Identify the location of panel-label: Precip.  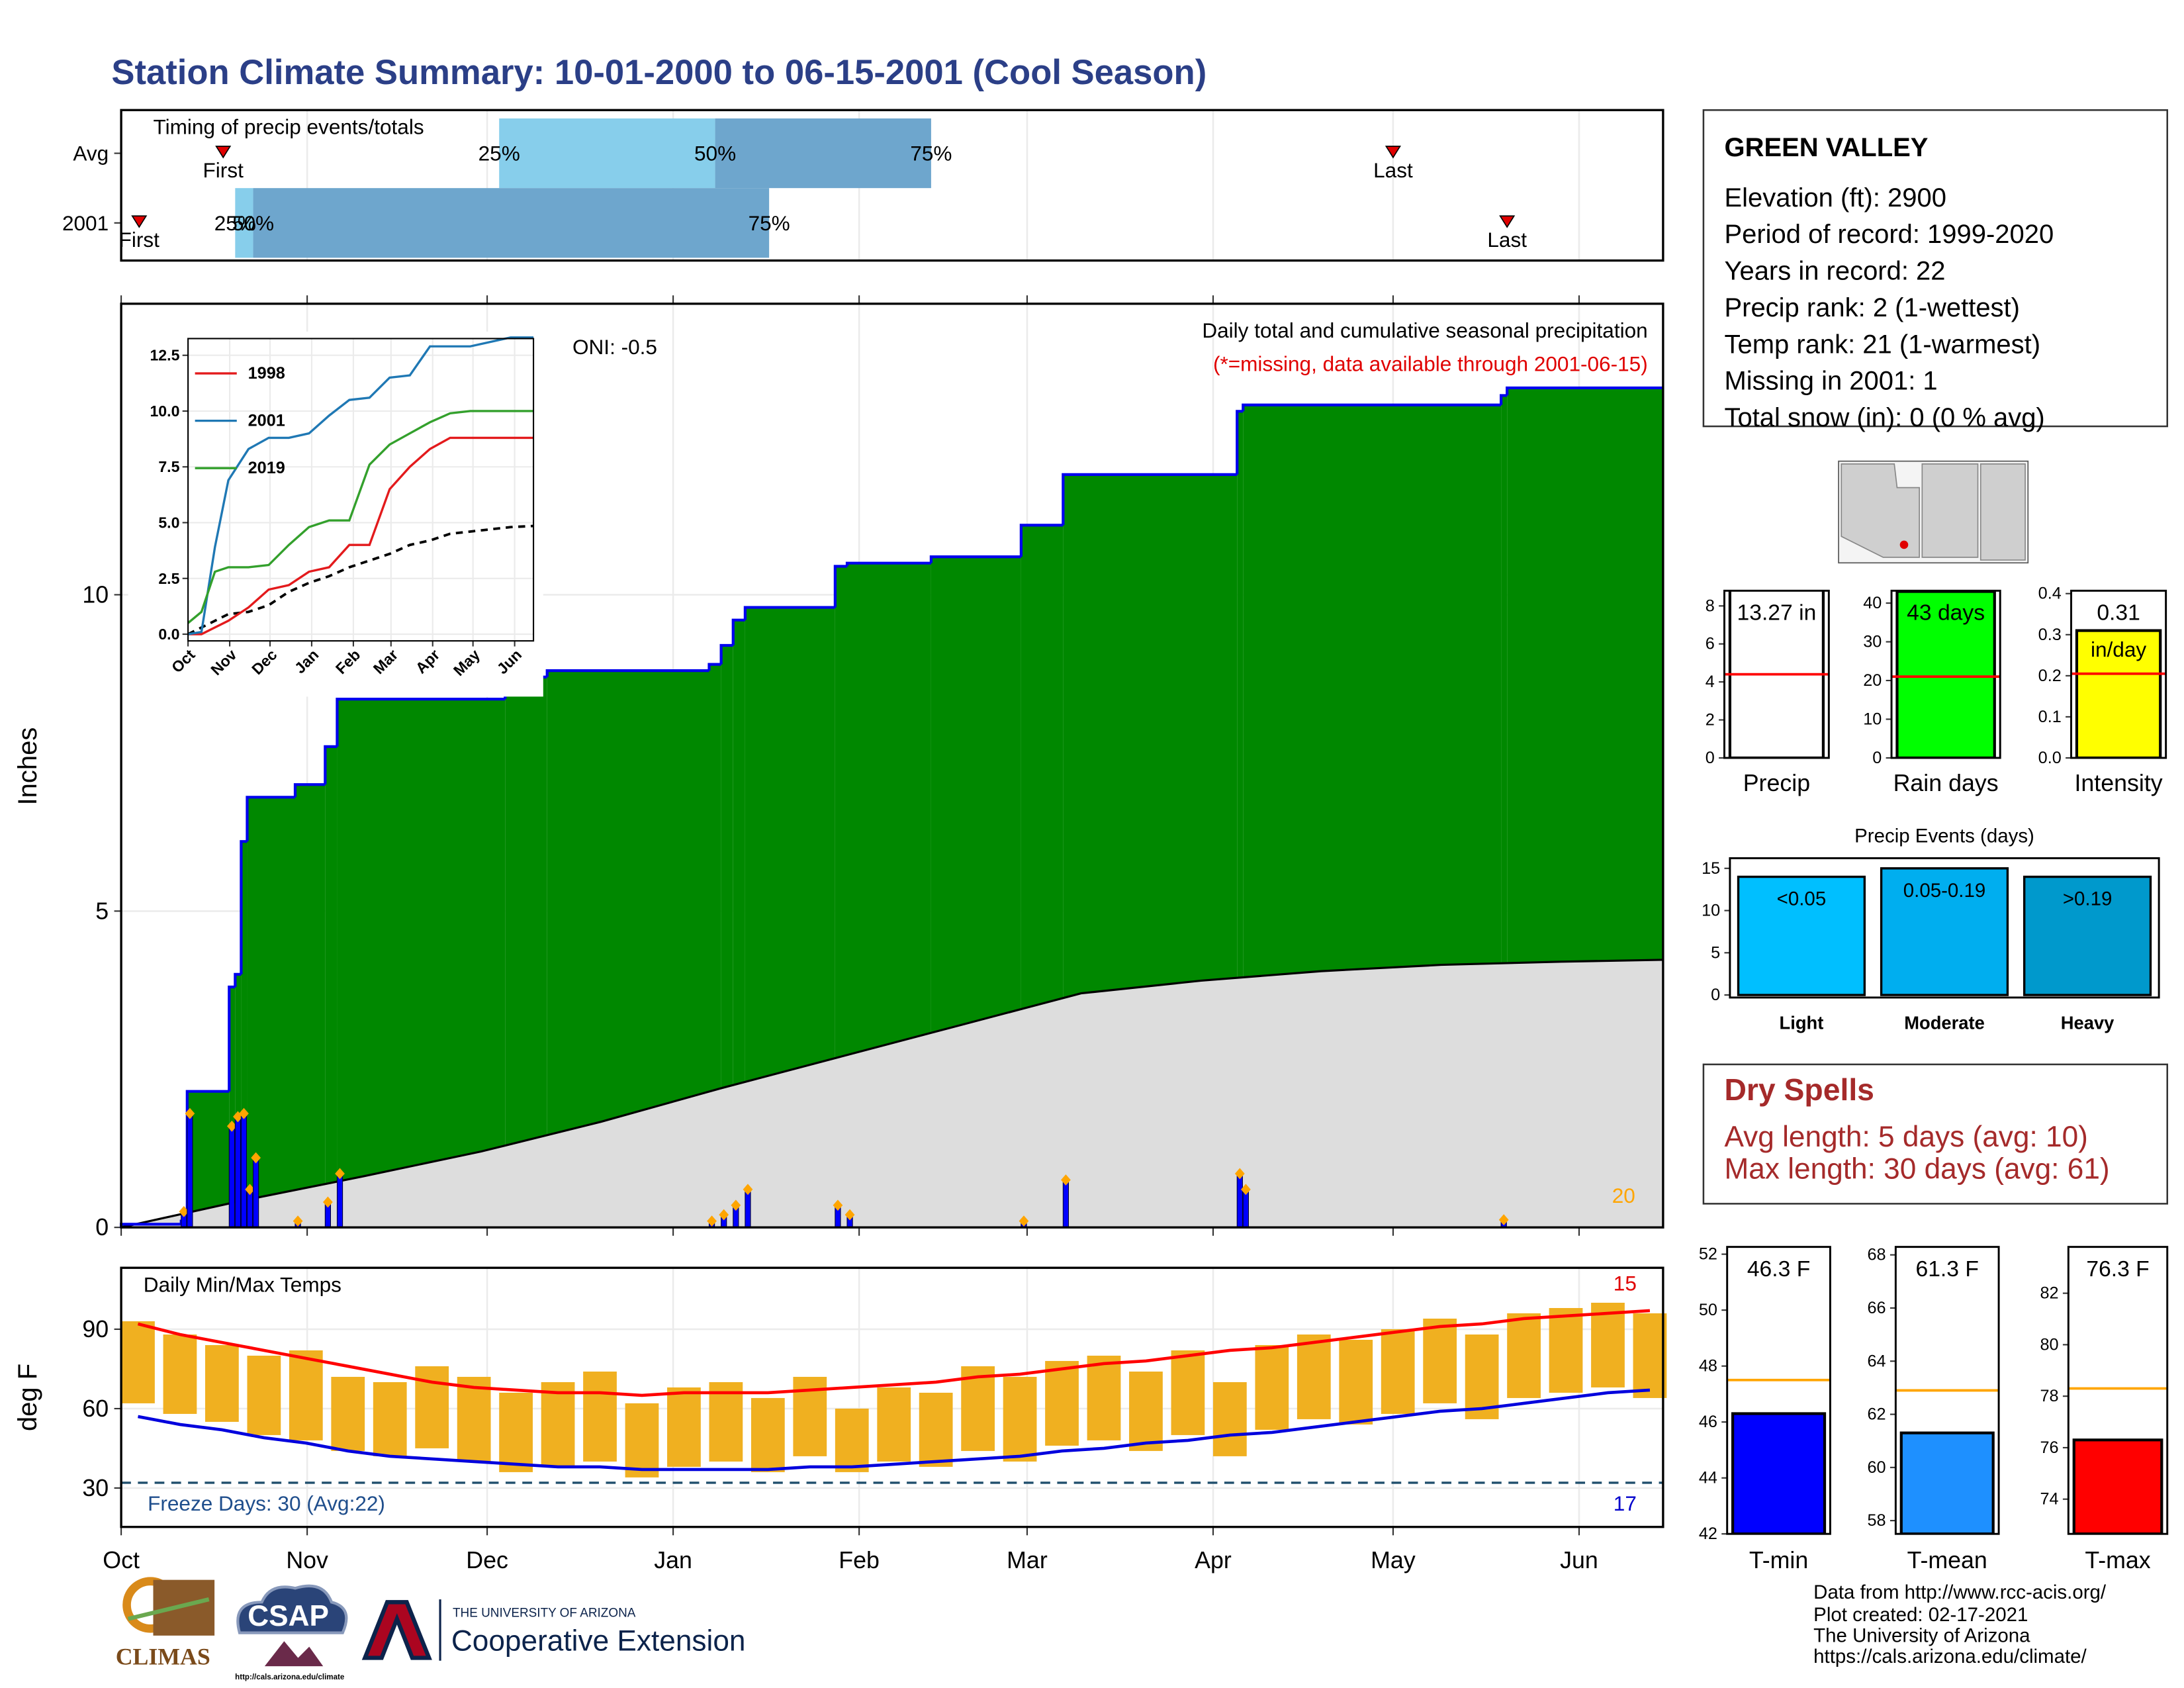
(1777, 783).